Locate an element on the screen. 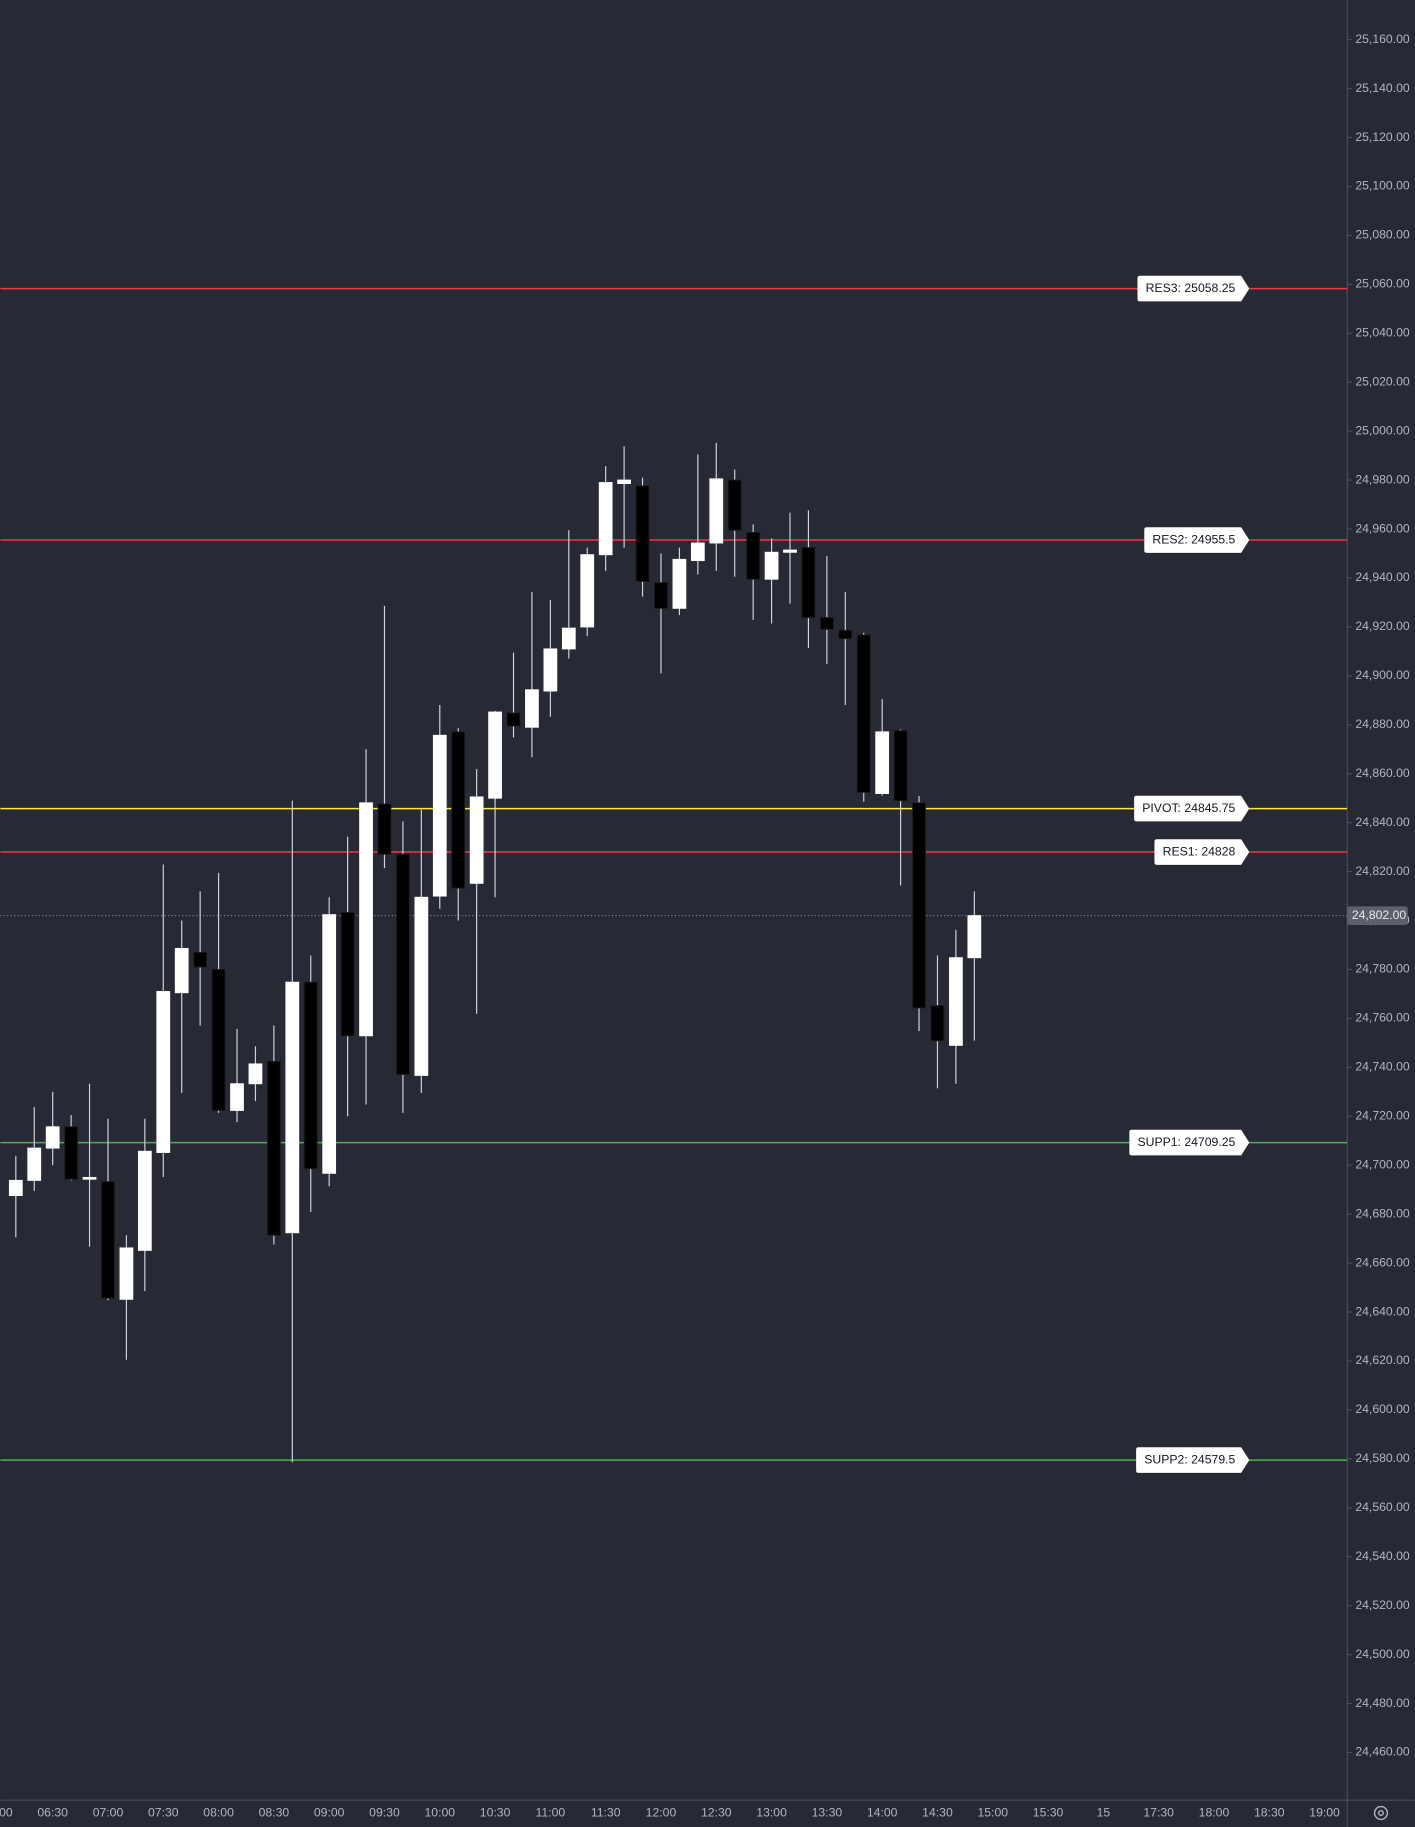 The width and height of the screenshot is (1415, 1827). level-label: SUPP1: 24709.25 is located at coordinates (1189, 1142).